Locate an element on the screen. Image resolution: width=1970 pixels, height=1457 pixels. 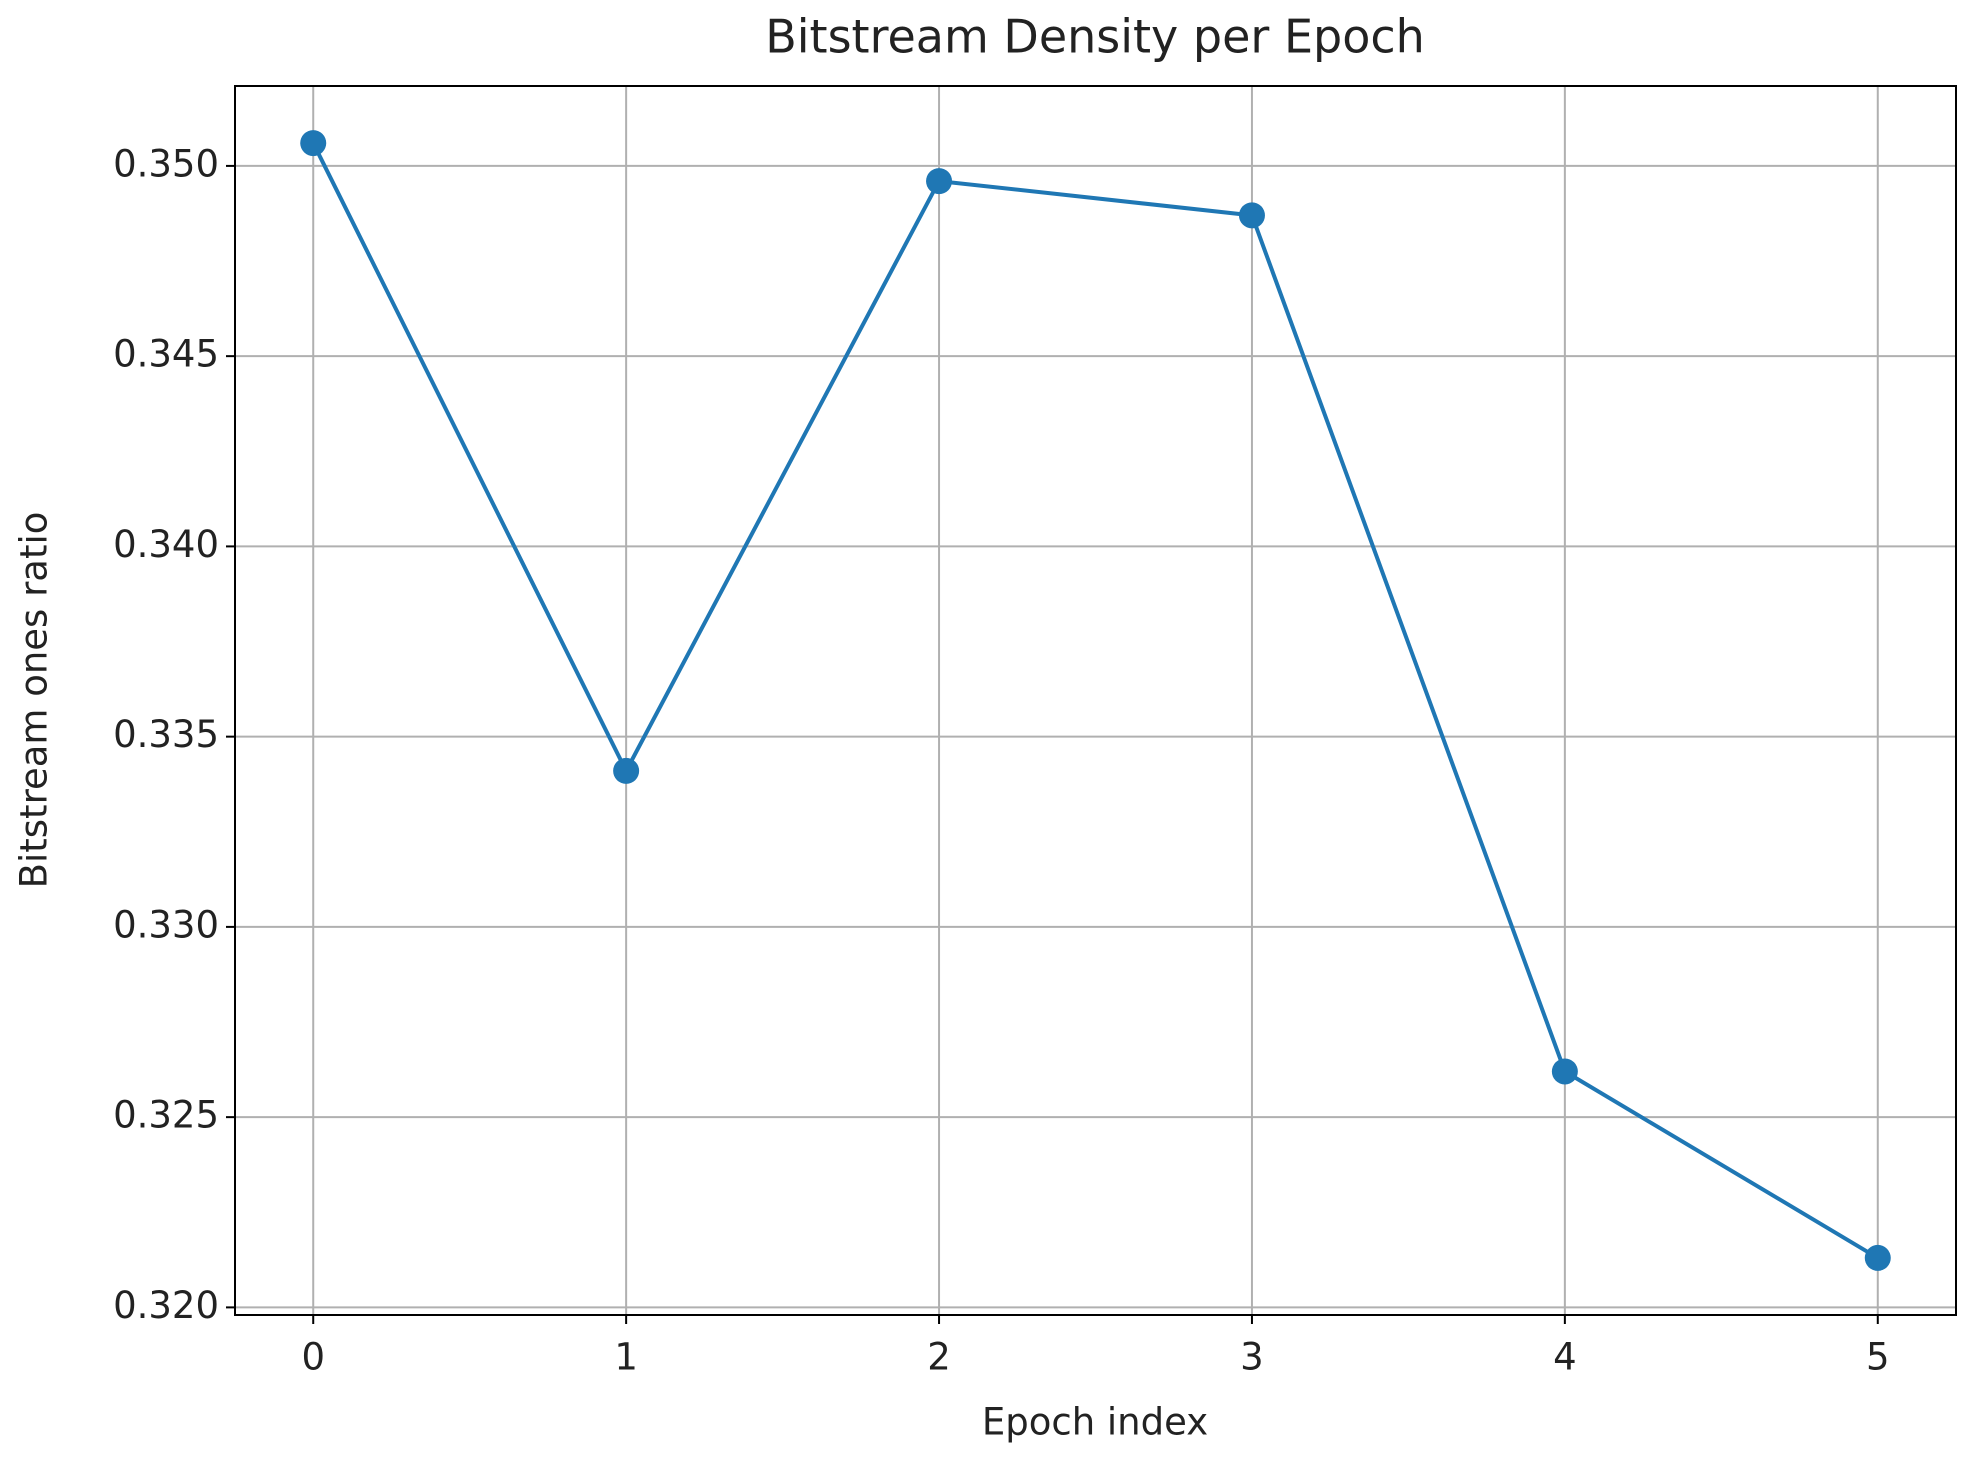
chart-title: Bitstream Density per Epoch is located at coordinates (1095, 37).